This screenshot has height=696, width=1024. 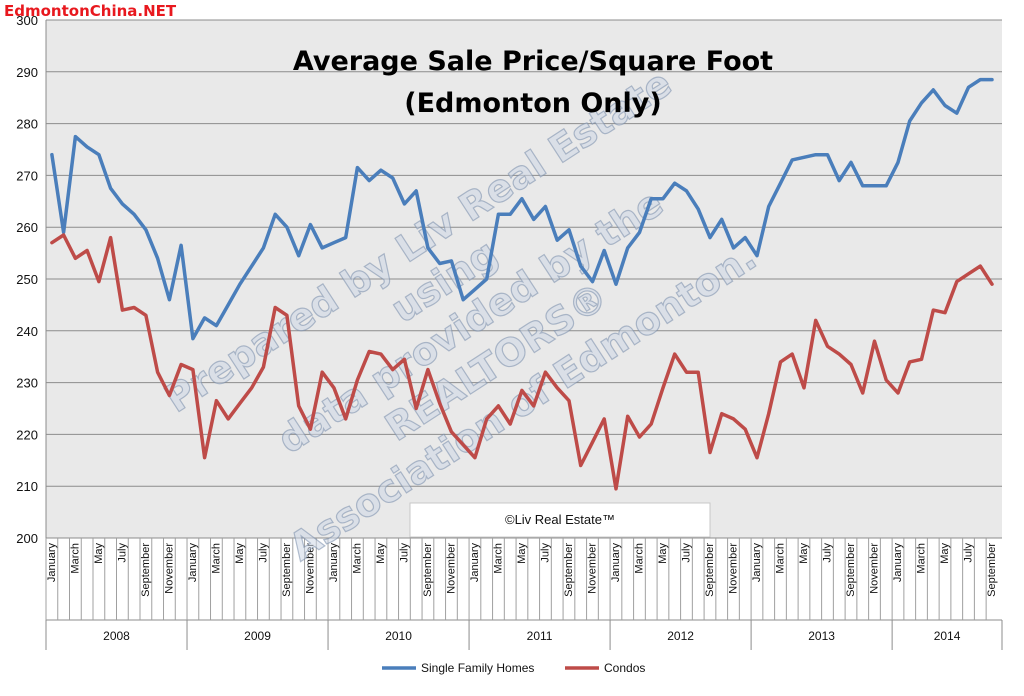 I want to click on y-tick-label: 250, so click(x=27, y=279).